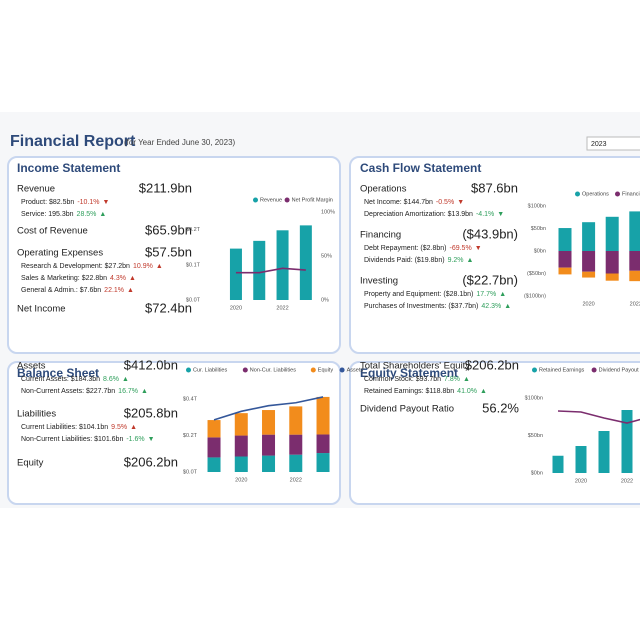  What do you see at coordinates (425, 391) in the screenshot?
I see `metric-detail: Retained Earnings: $118.8bn 41.0% ▲` at bounding box center [425, 391].